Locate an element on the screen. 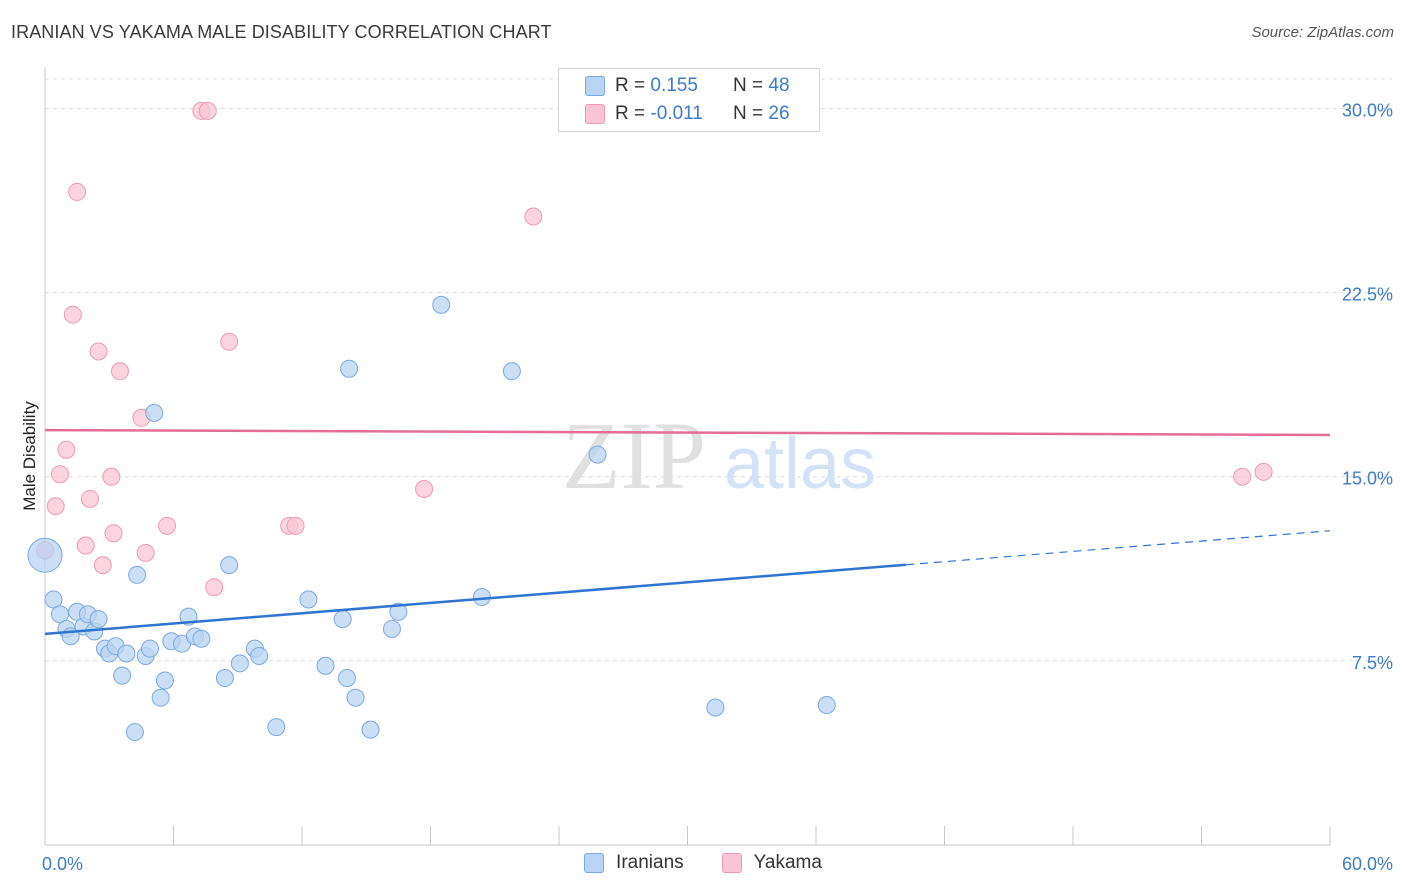 This screenshot has width=1406, height=892. watermark-zip: ZIP is located at coordinates (634, 455).